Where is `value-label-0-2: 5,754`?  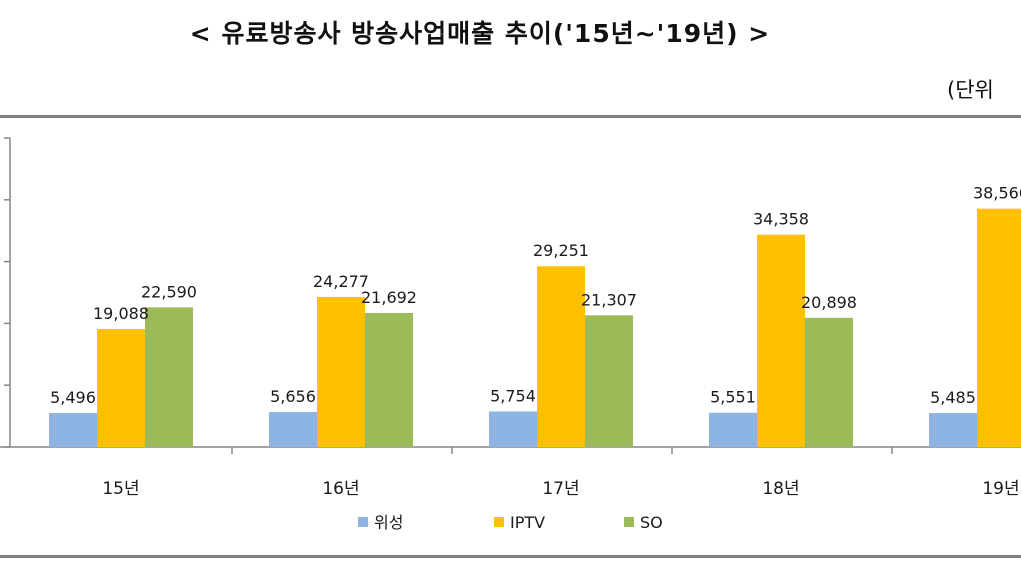 value-label-0-2: 5,754 is located at coordinates (513, 395).